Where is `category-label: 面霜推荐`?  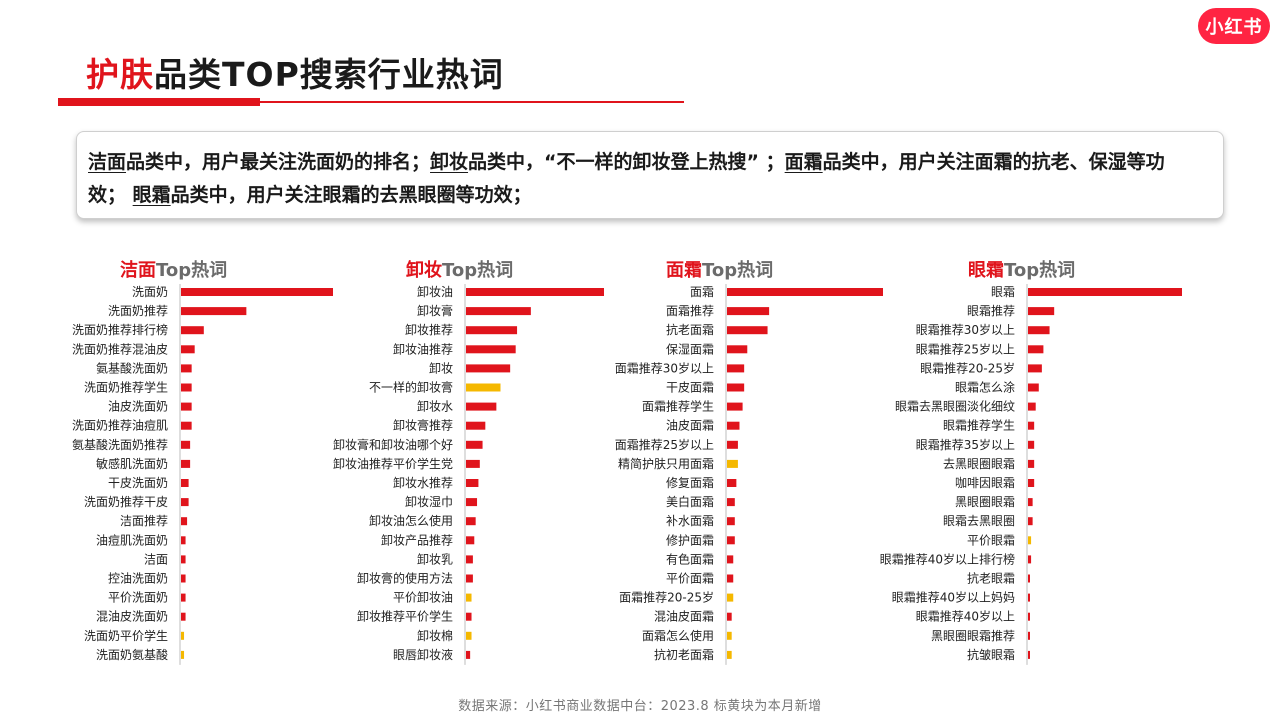 category-label: 面霜推荐 is located at coordinates (690, 311).